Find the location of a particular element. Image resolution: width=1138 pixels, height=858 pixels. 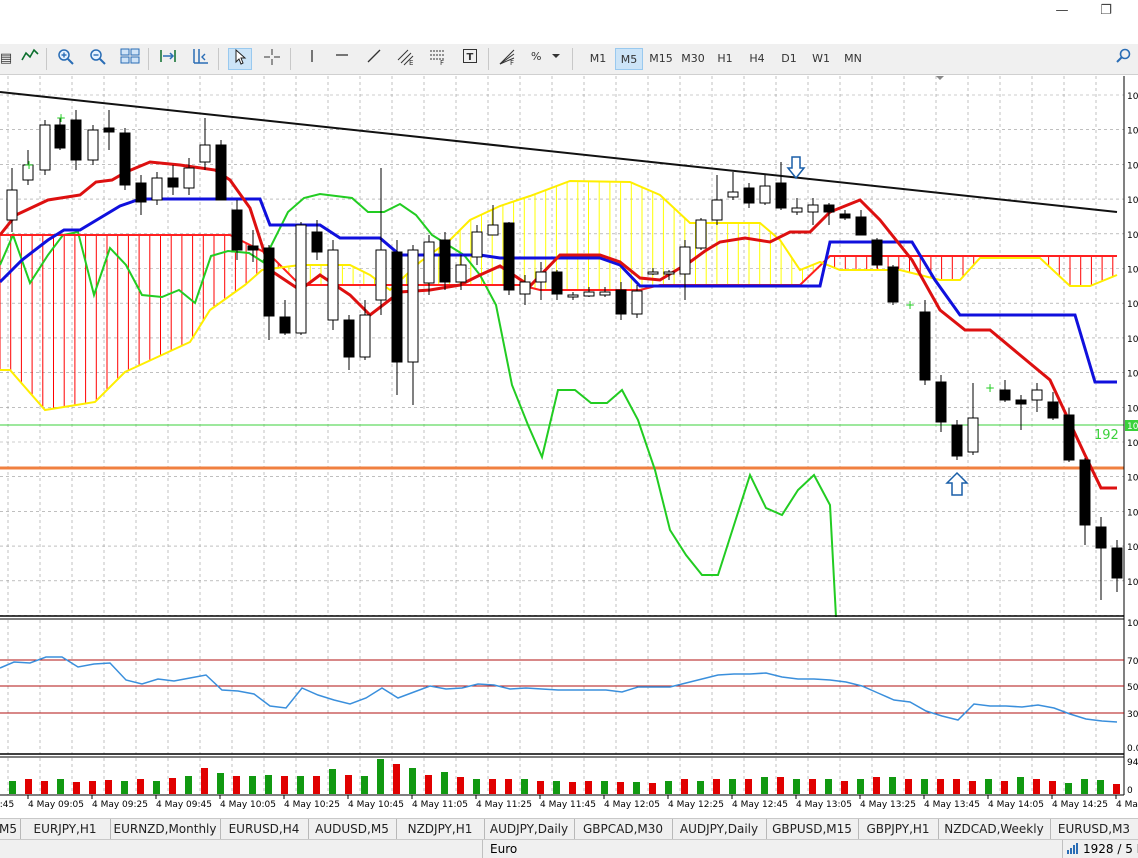

trendline-icon is located at coordinates (374, 59).